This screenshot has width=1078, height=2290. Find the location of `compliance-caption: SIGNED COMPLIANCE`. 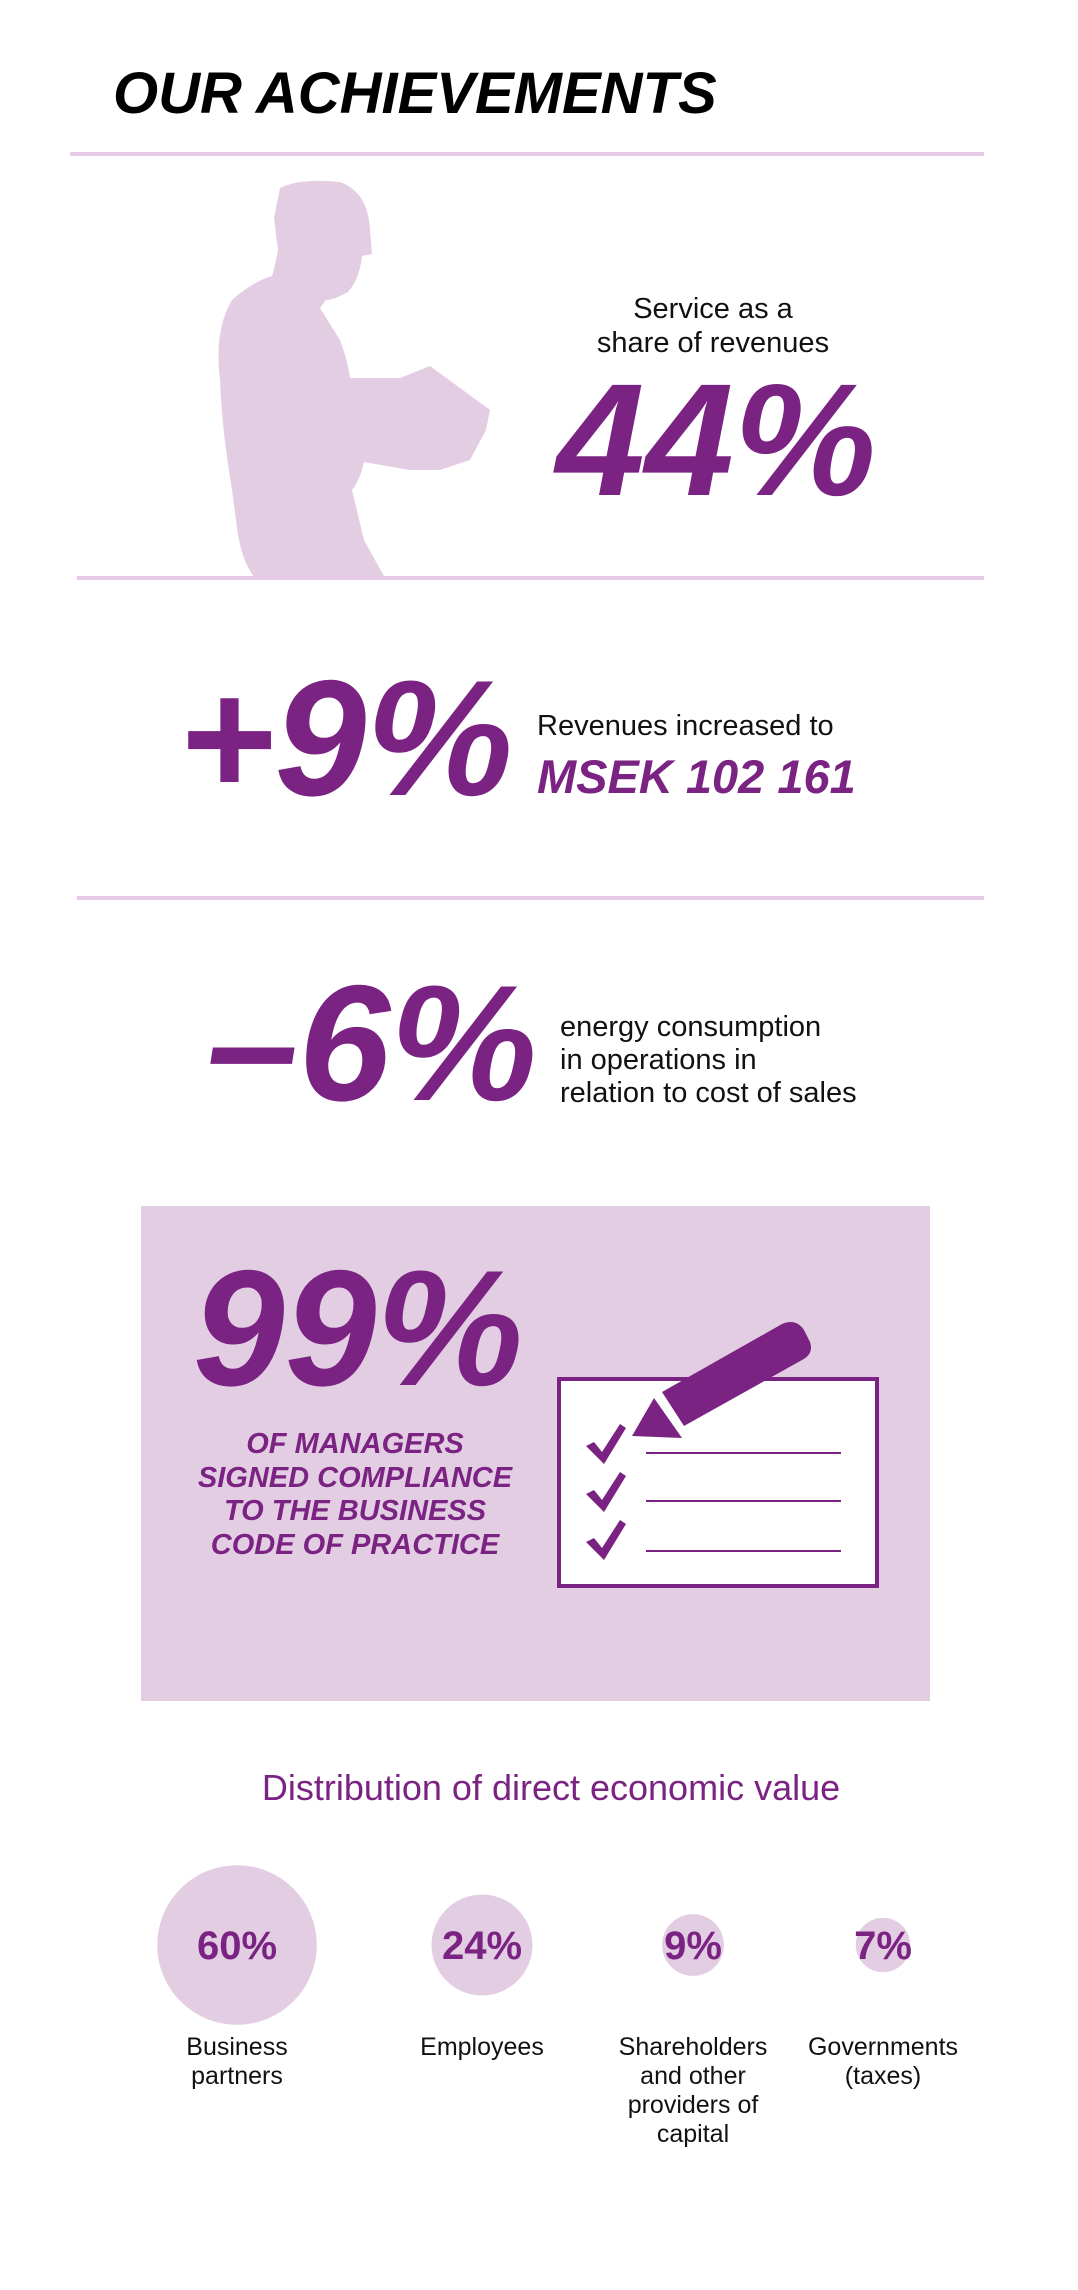

compliance-caption: SIGNED COMPLIANCE is located at coordinates (356, 1478).